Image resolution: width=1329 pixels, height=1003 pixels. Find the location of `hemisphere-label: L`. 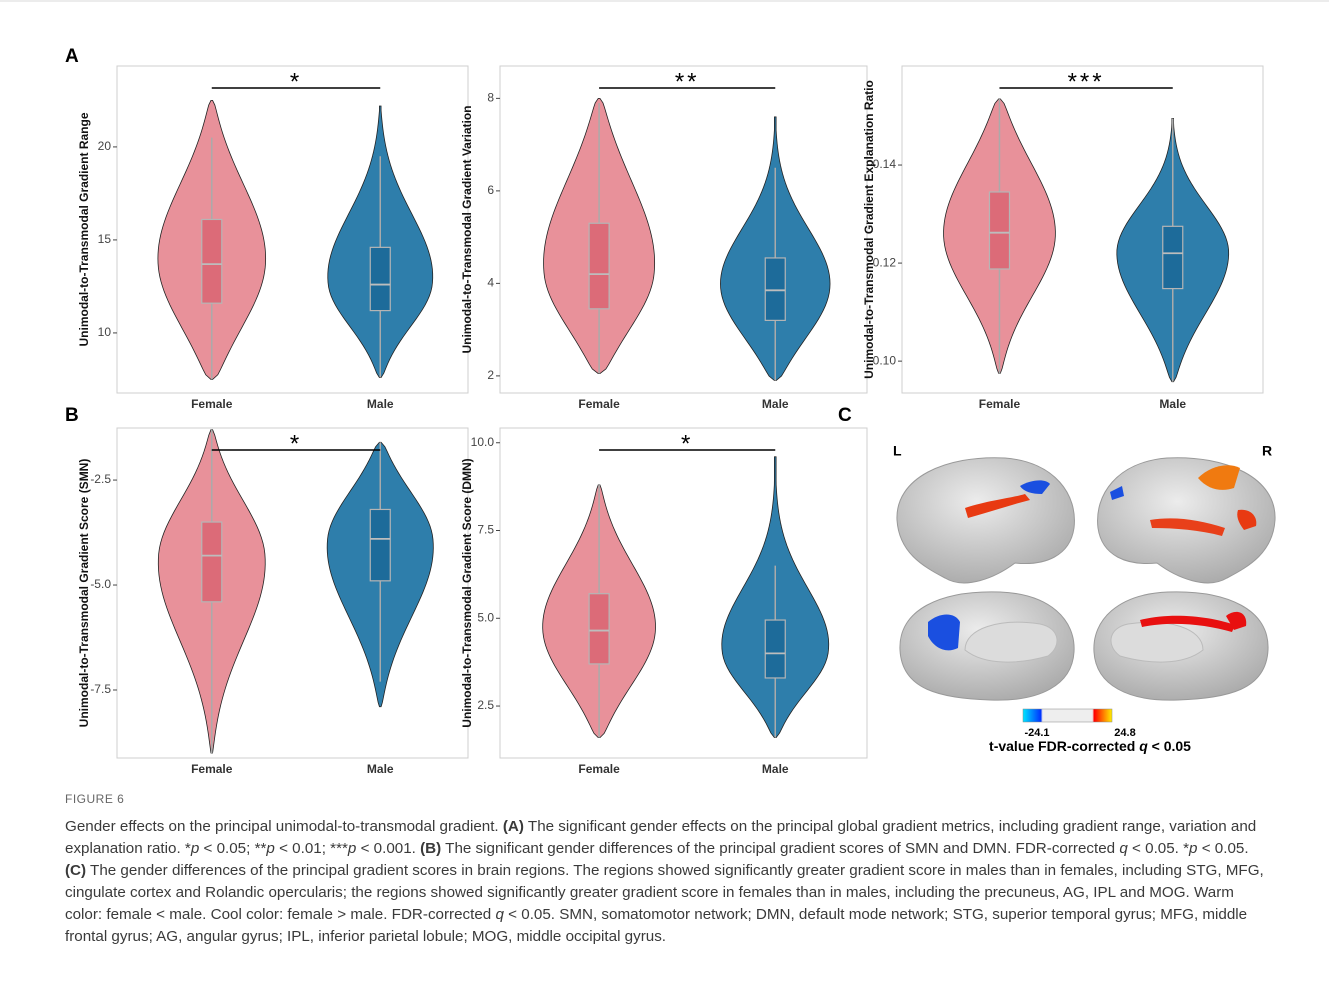

hemisphere-label: L is located at coordinates (897, 451).